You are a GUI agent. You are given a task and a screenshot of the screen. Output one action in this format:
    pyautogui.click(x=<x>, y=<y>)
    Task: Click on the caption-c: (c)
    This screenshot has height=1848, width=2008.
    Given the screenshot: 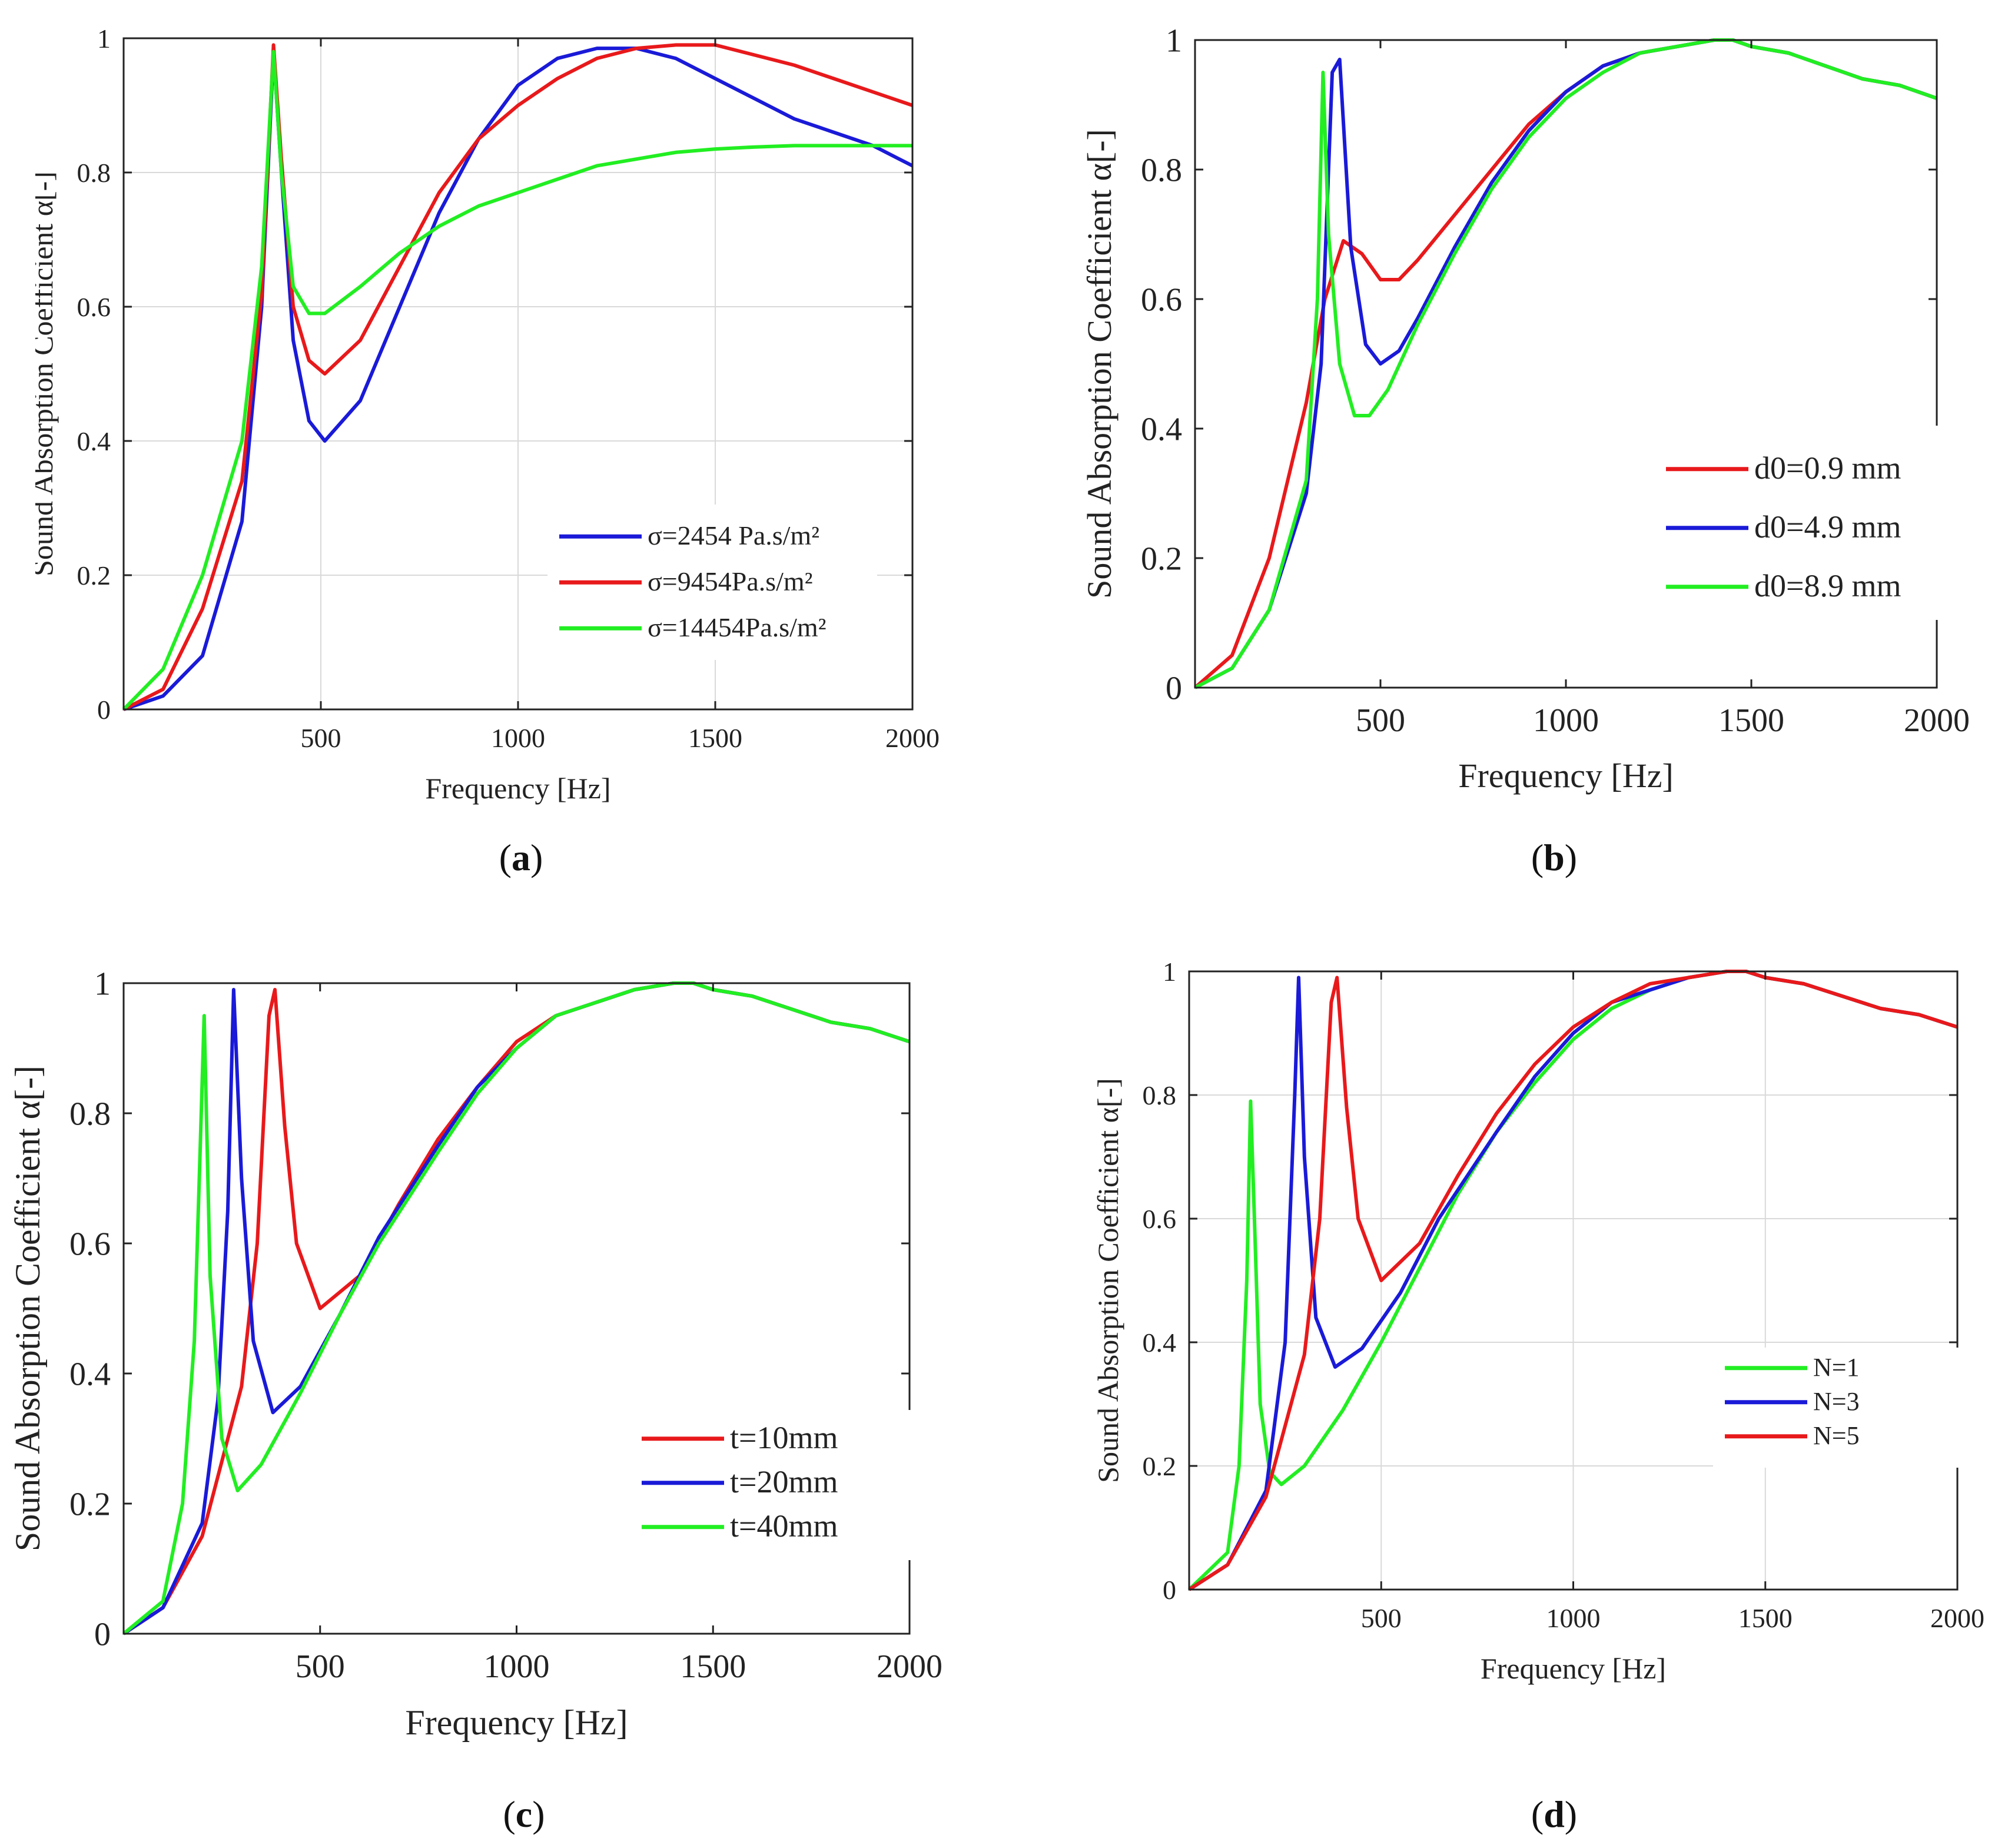 What is the action you would take?
    pyautogui.click(x=524, y=1814)
    